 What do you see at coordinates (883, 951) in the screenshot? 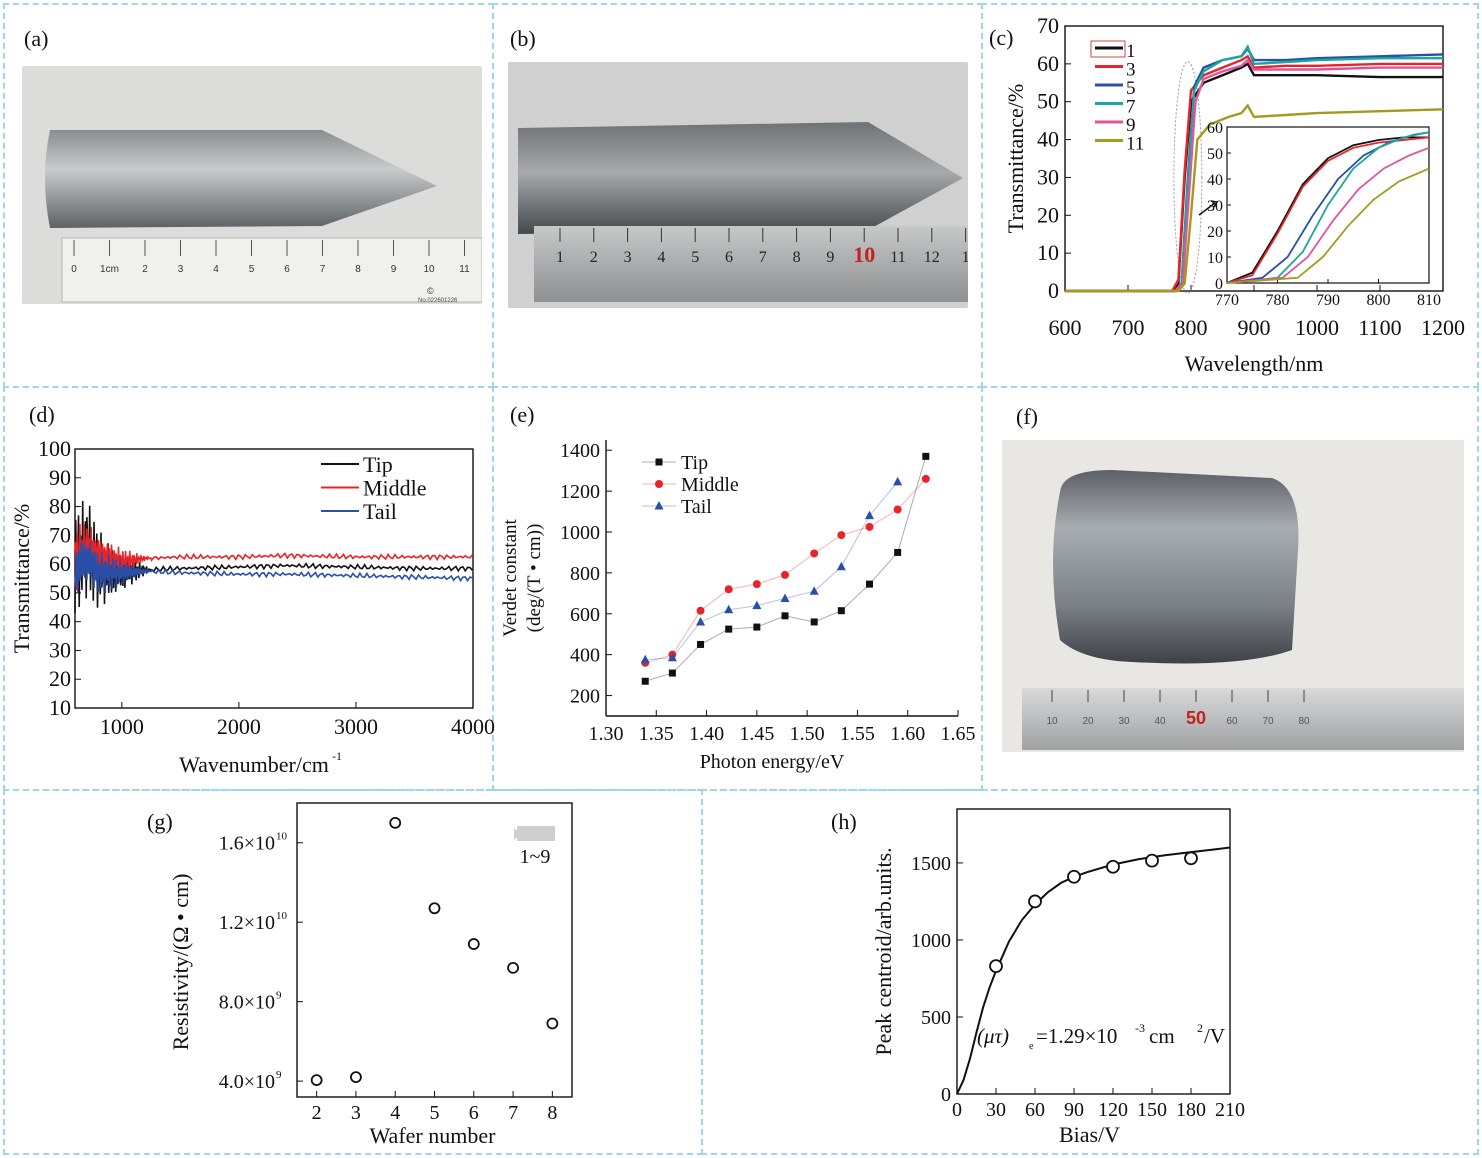
I see `y-axis-label: Peak centroid/arb.units.` at bounding box center [883, 951].